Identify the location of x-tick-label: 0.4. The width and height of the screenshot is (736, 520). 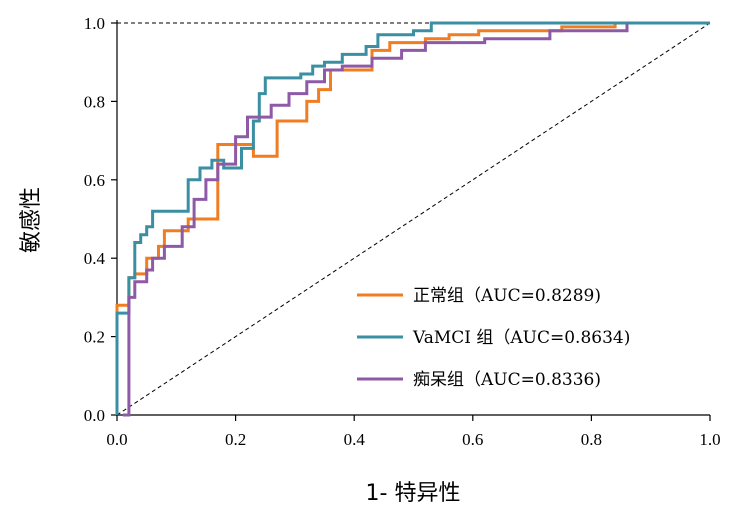
(355, 439).